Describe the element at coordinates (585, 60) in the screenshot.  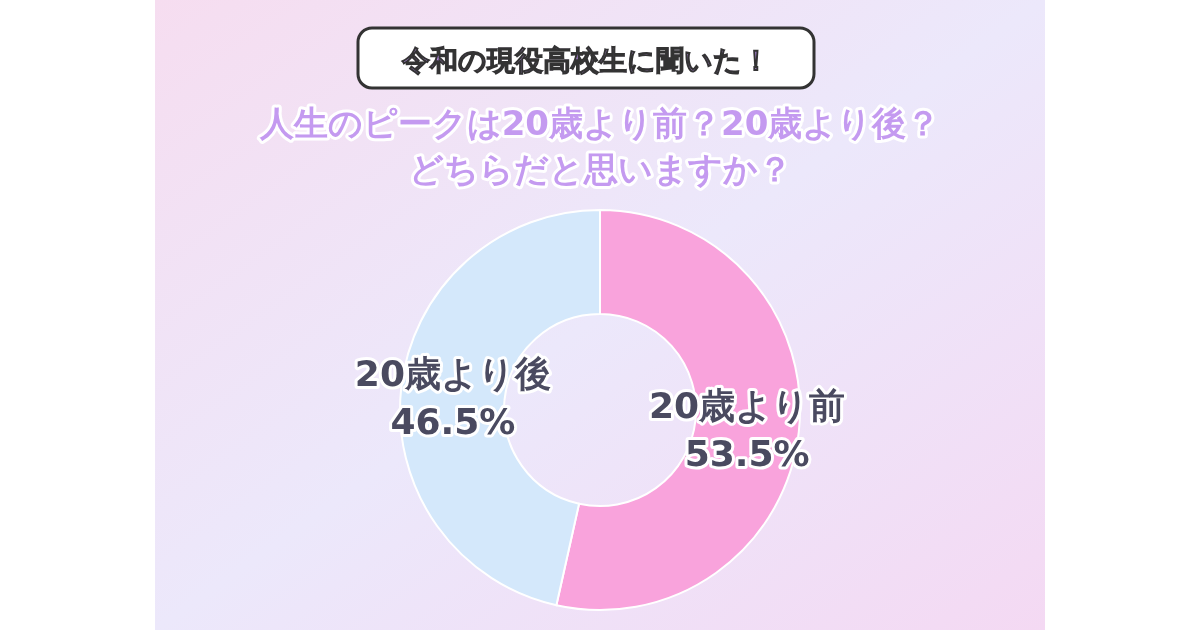
I see `chart-title: 令和の現役高校生に聞いた！` at that location.